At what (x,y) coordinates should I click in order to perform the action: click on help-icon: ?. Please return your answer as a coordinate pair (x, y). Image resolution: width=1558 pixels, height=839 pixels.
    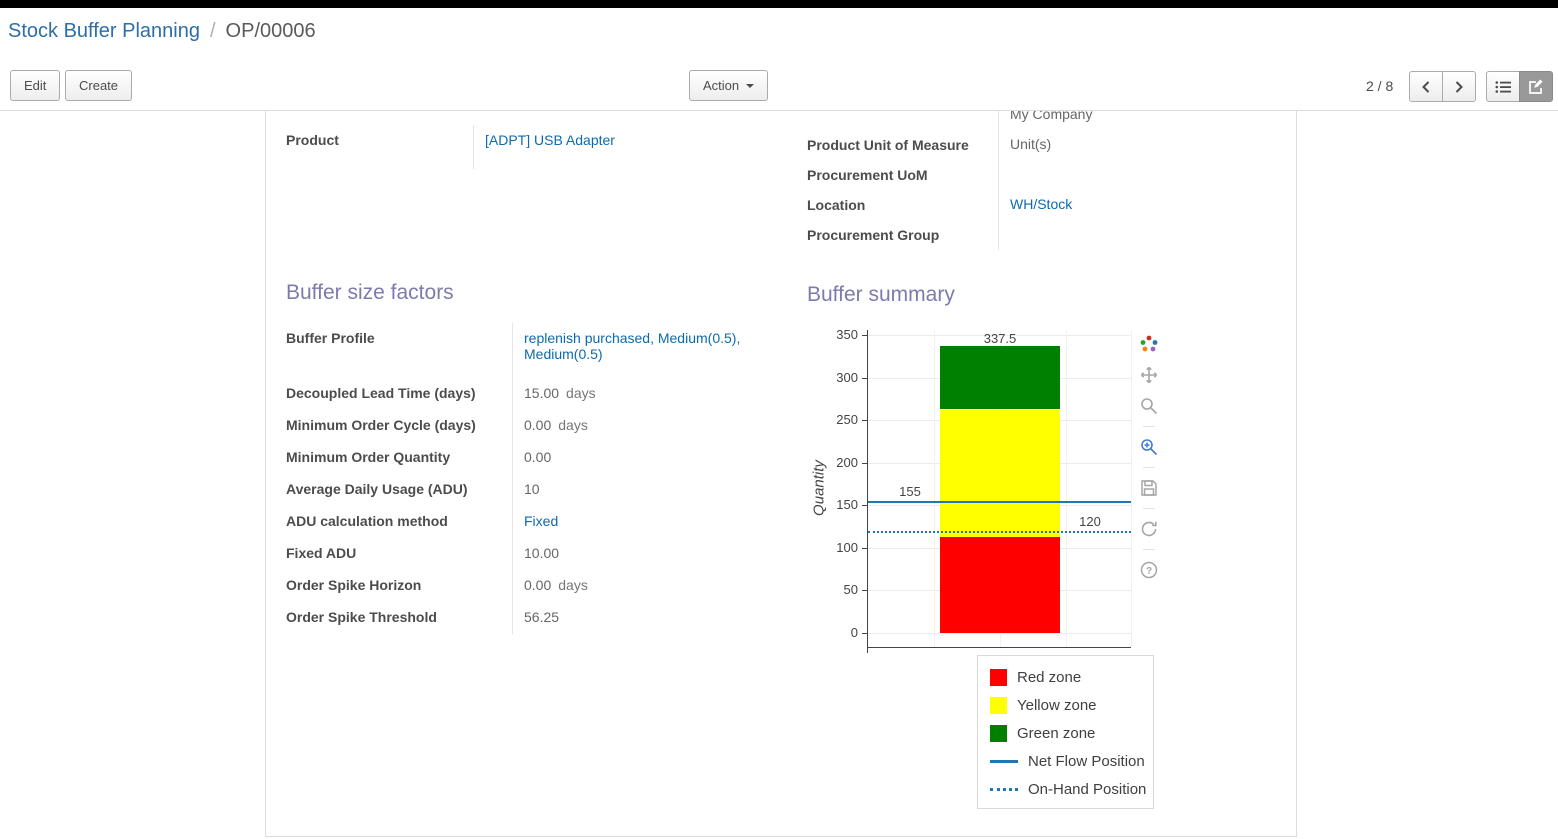
    Looking at the image, I should click on (1149, 570).